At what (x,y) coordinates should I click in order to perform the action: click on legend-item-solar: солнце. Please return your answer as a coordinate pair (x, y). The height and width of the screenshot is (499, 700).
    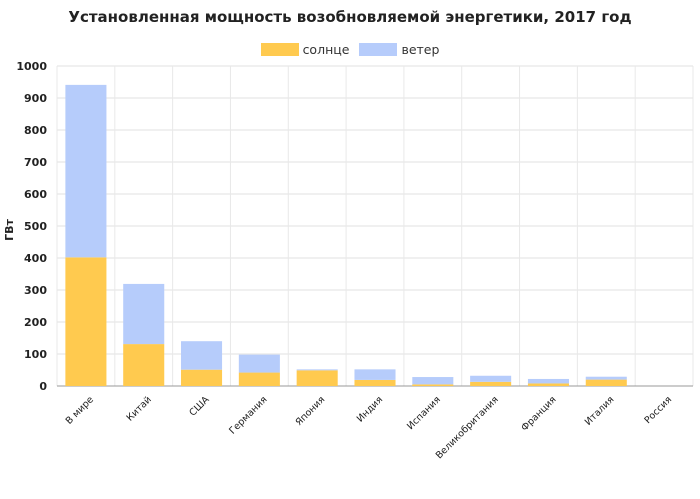
    Looking at the image, I should click on (305, 49).